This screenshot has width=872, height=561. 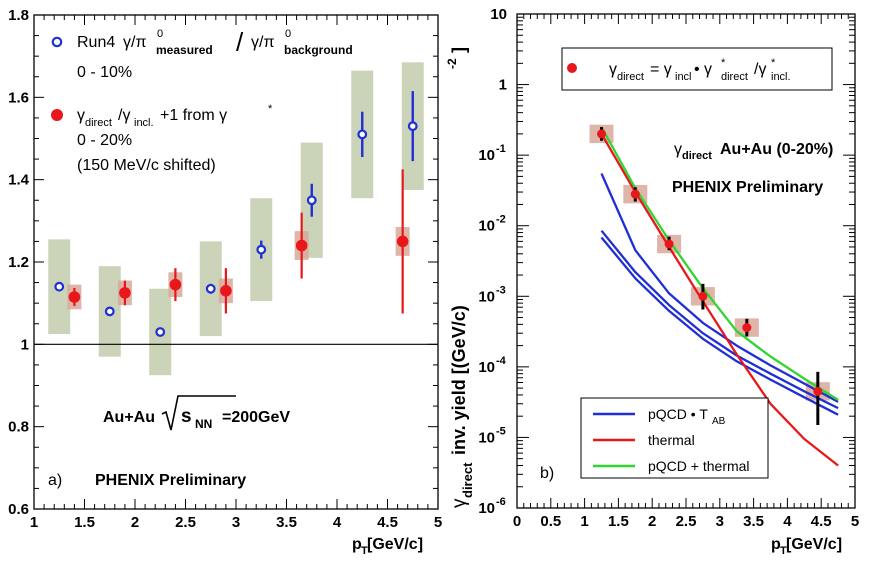 I want to click on title-gamma: γ, so click(x=678, y=149).